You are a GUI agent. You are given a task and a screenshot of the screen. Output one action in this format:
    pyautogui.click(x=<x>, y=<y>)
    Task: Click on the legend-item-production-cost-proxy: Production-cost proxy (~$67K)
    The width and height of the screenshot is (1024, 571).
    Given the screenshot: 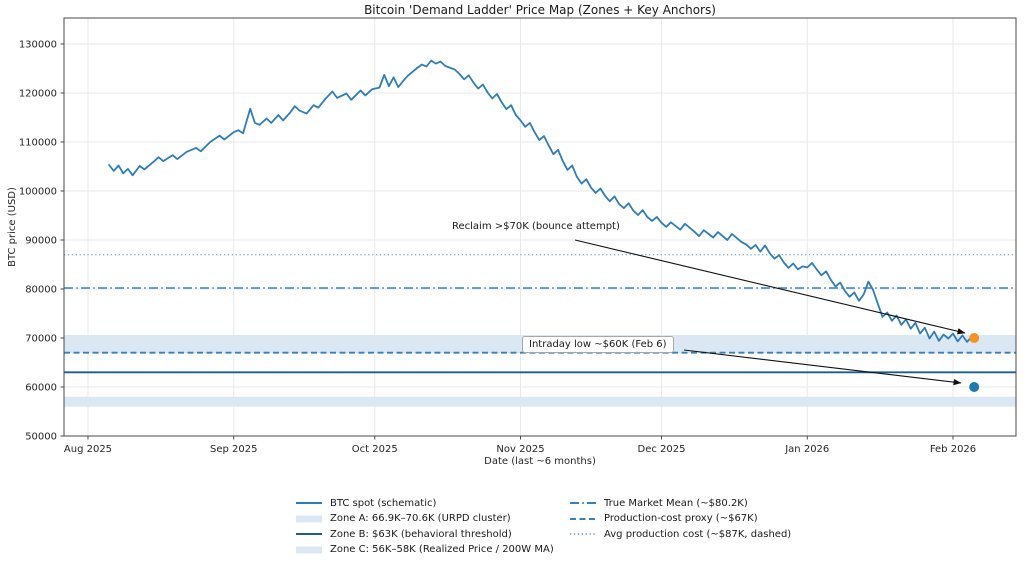 What is the action you would take?
    pyautogui.click(x=680, y=518)
    